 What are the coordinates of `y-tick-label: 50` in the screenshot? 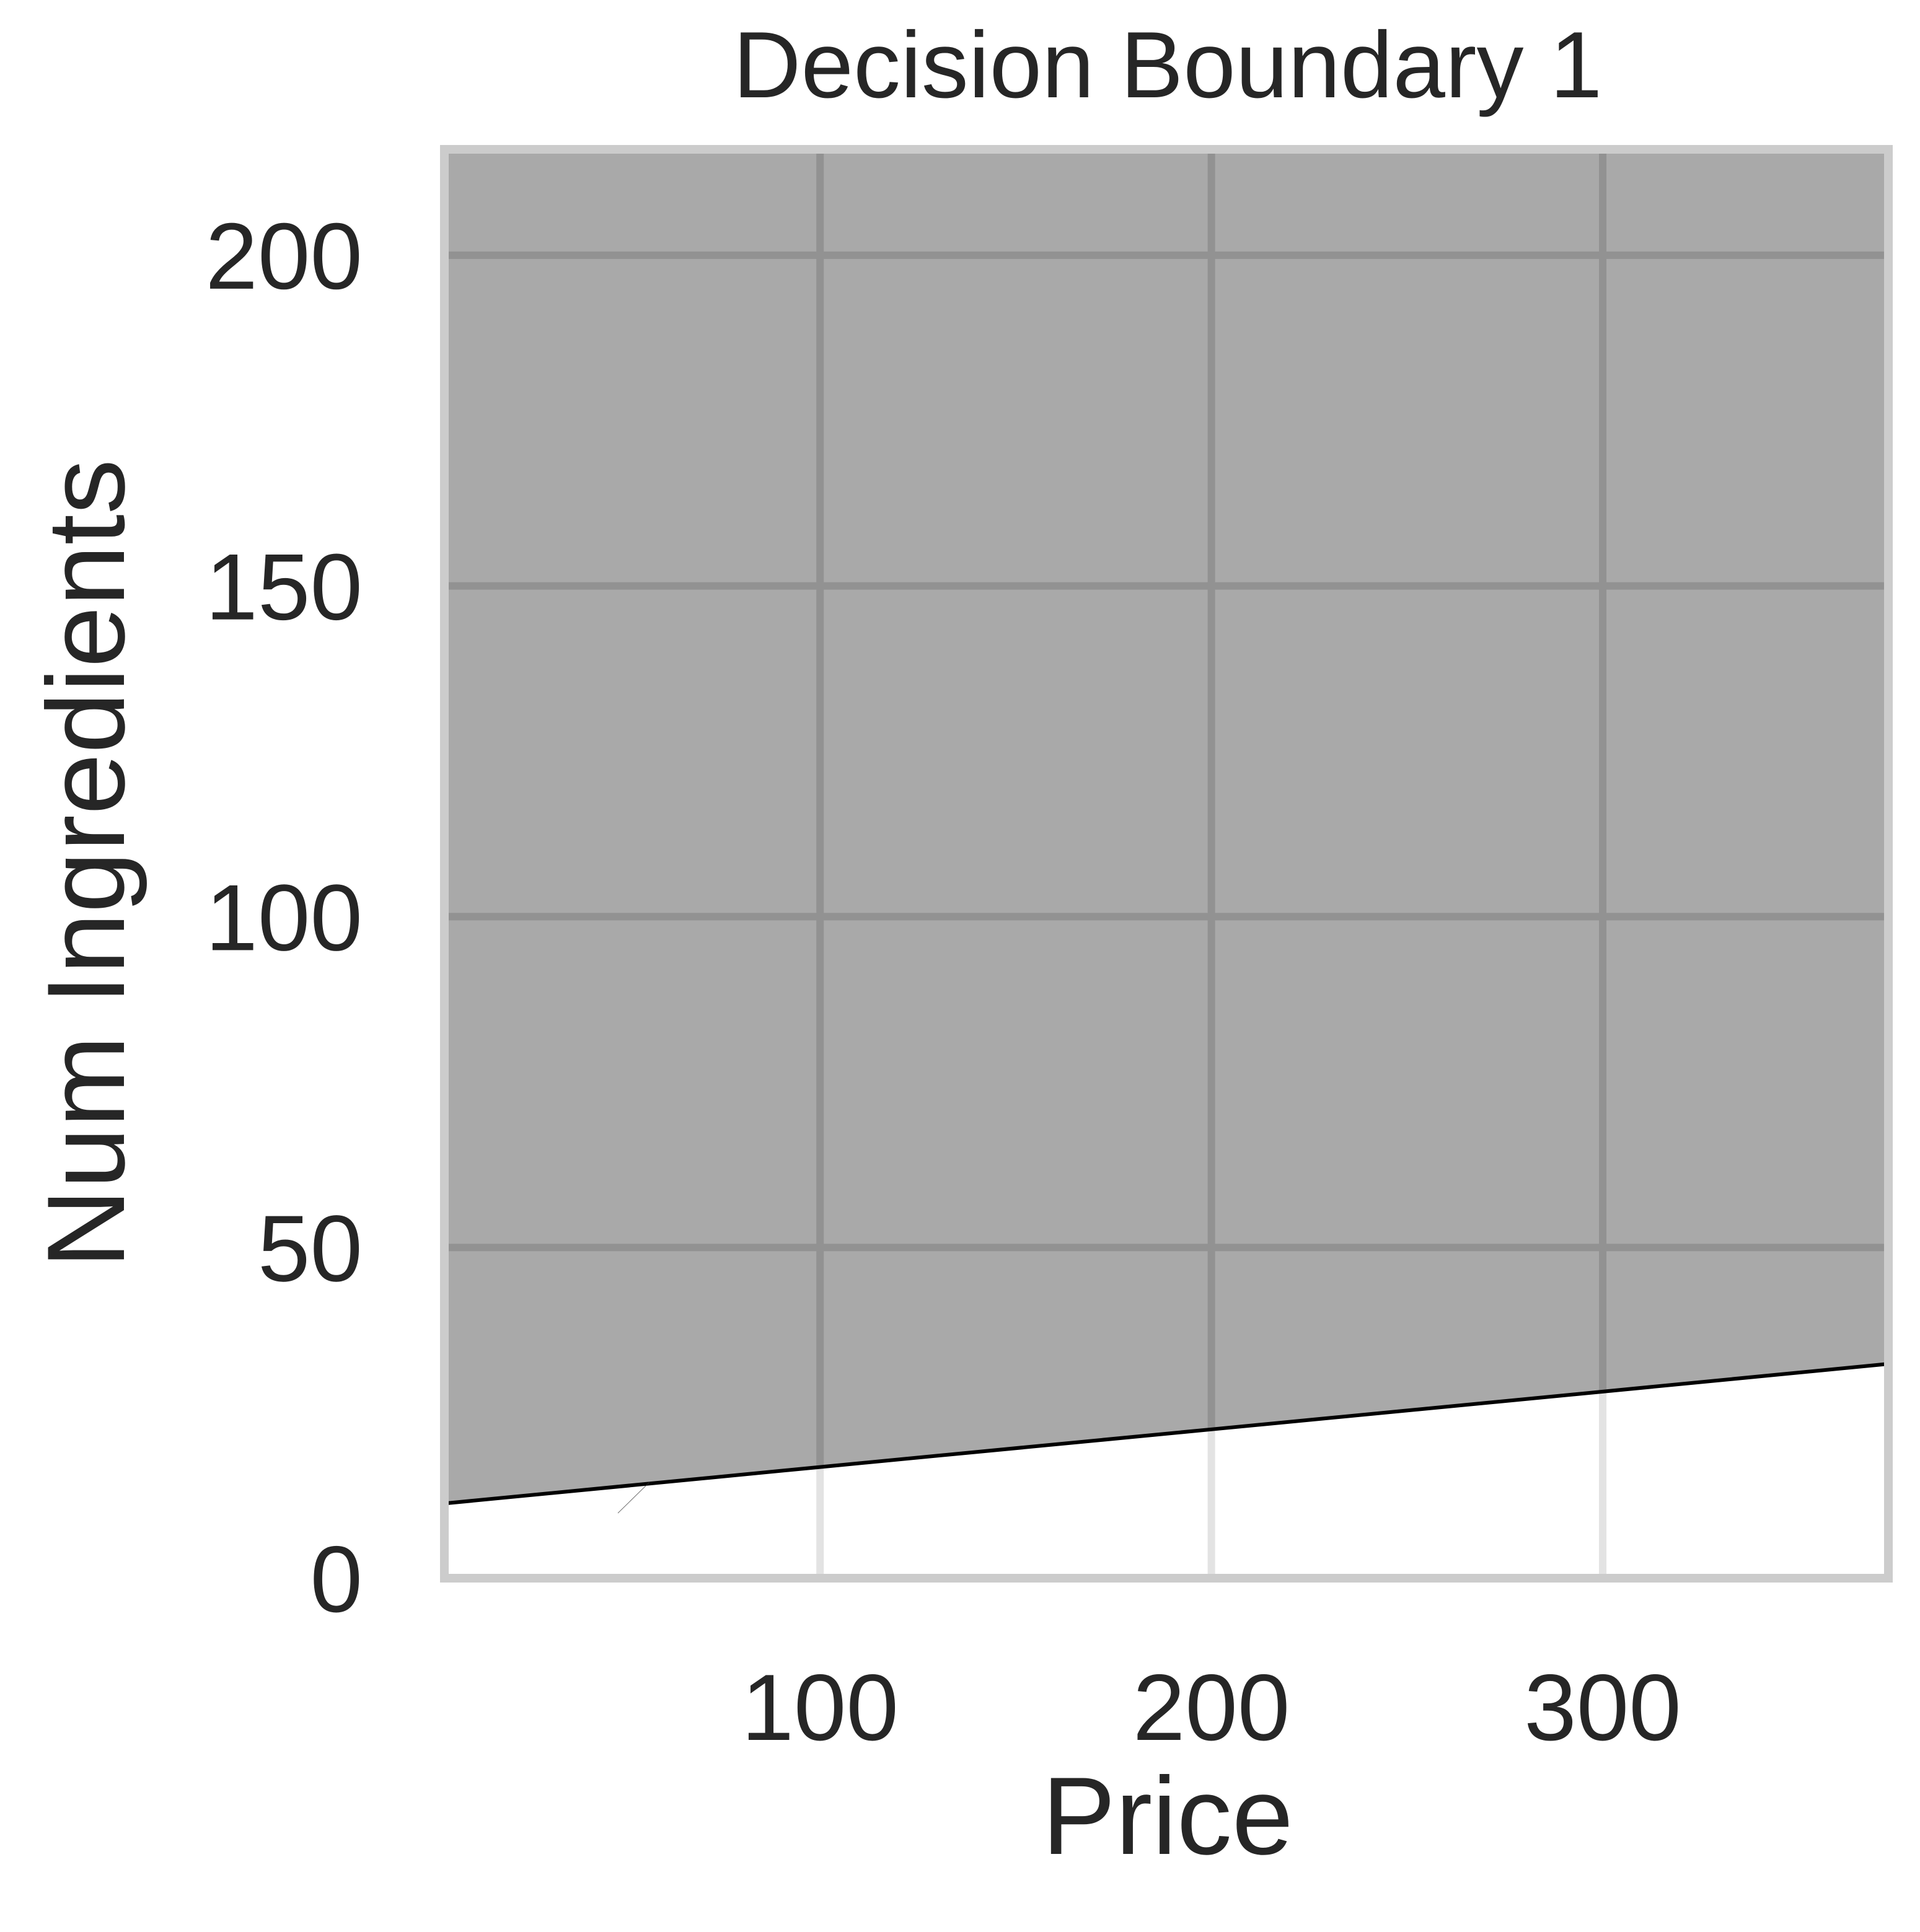 It's located at (310, 1248).